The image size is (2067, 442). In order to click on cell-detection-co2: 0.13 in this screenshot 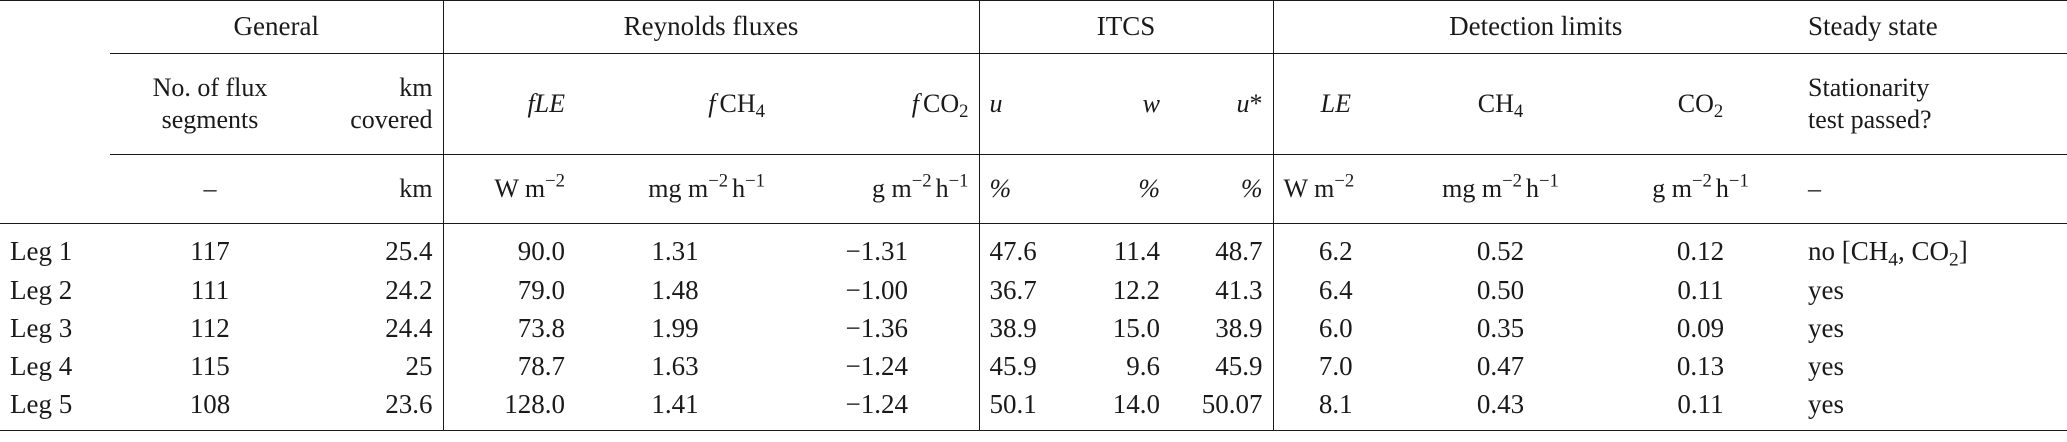, I will do `click(1700, 366)`.